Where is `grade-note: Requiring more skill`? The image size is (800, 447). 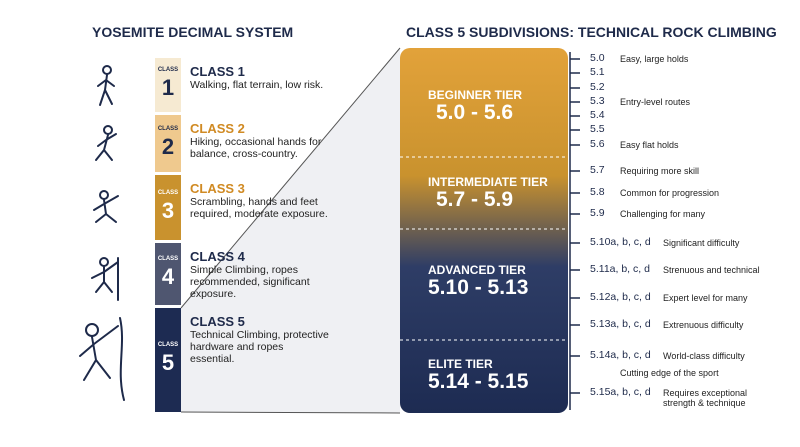
grade-note: Requiring more skill is located at coordinates (660, 171).